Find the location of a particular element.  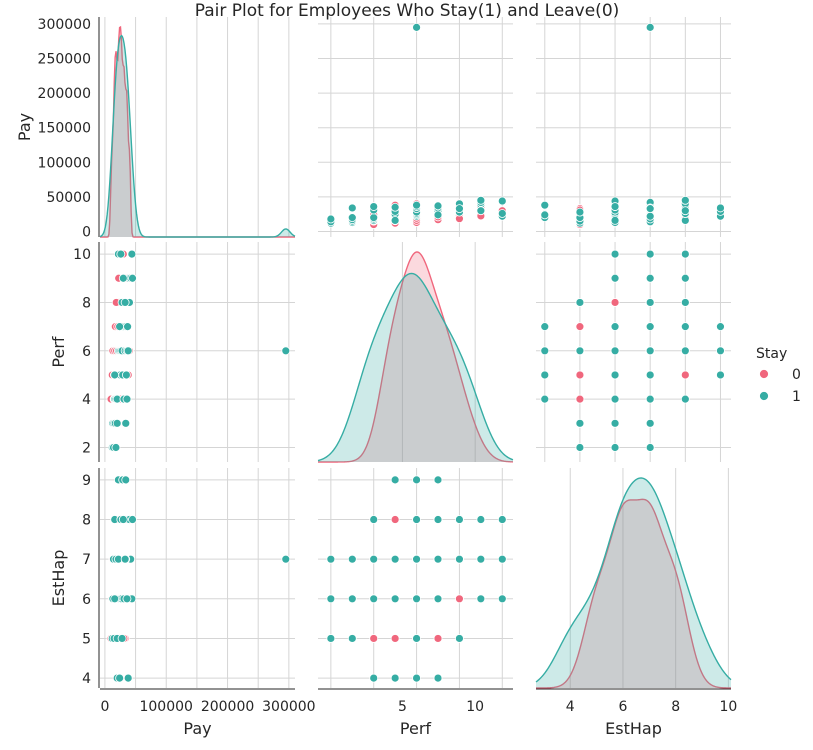

panel-esthap-vs-pay is located at coordinates (197, 578).